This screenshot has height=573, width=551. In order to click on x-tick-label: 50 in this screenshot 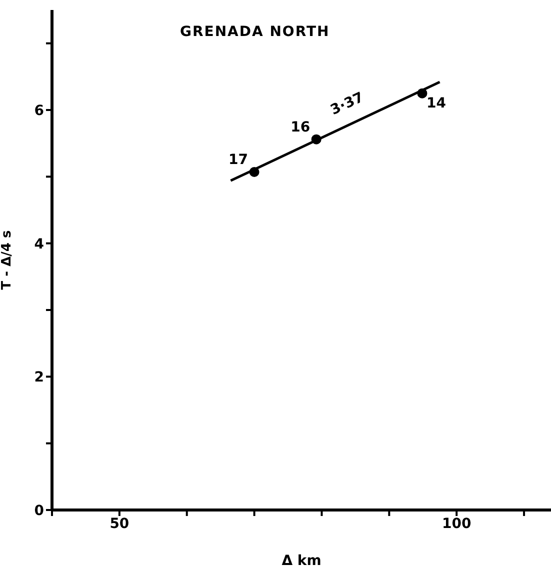, I will do `click(120, 524)`.